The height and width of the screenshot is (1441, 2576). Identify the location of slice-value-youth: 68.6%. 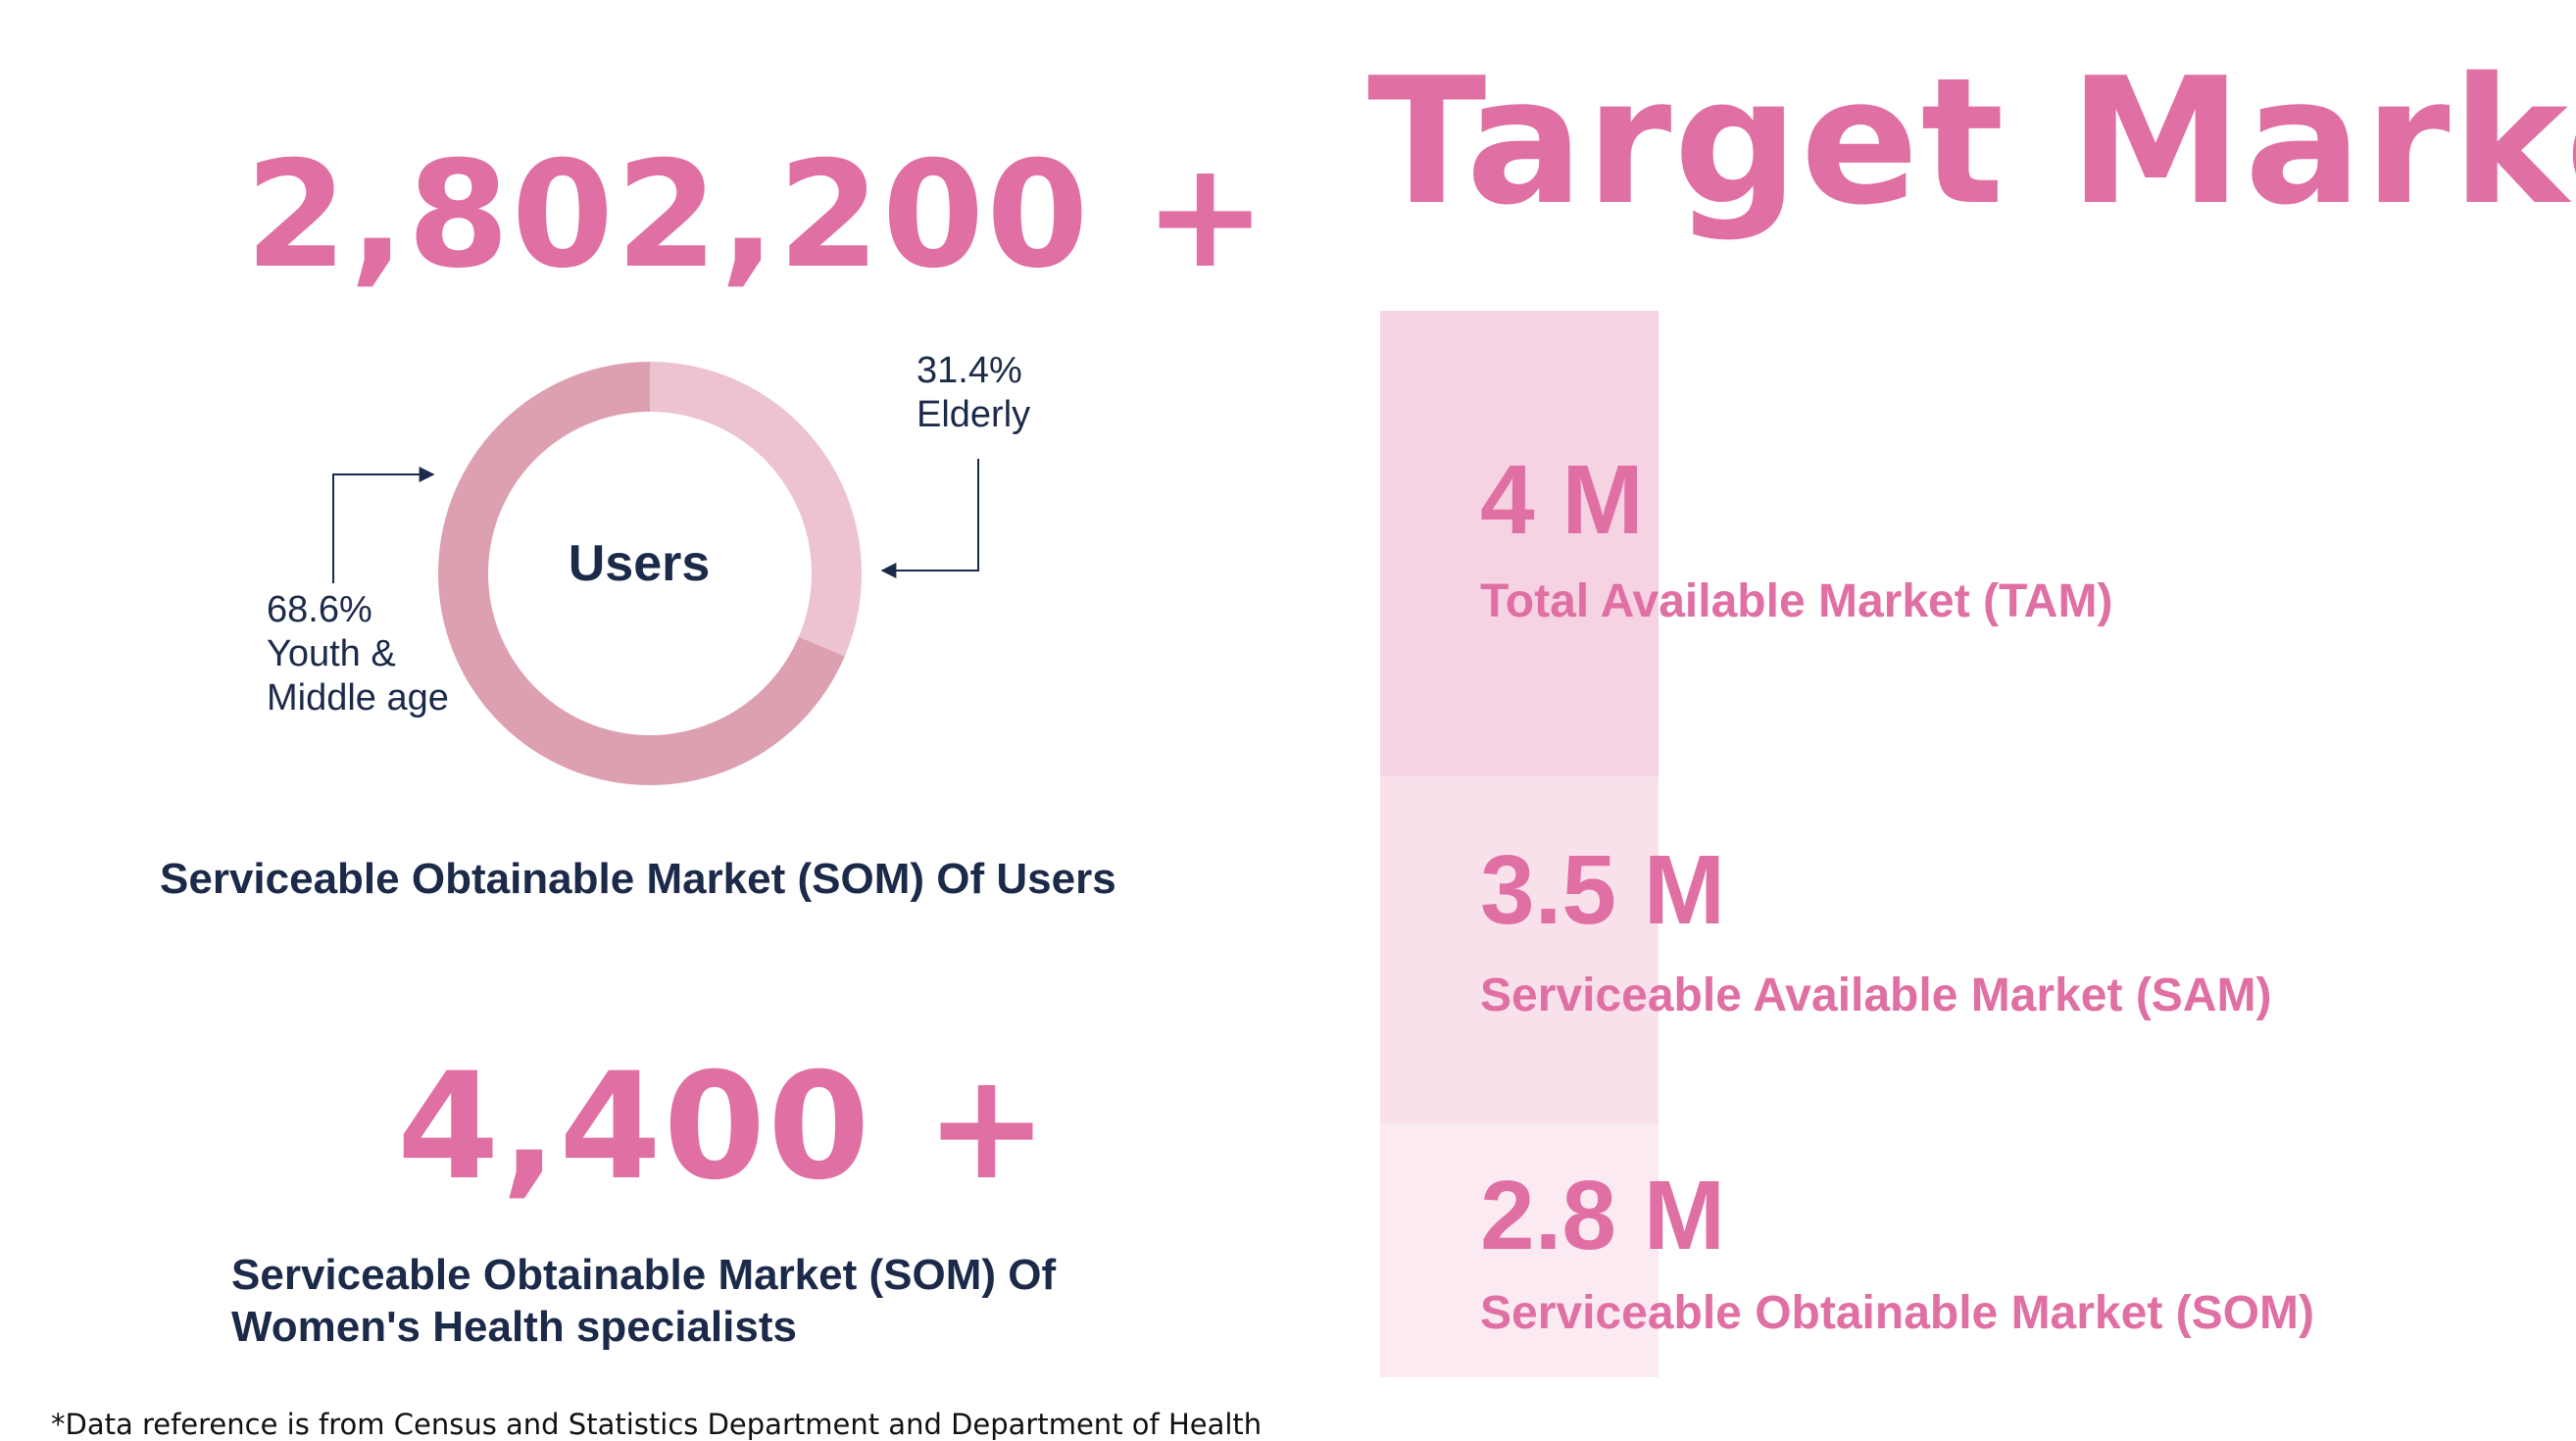
(319, 610).